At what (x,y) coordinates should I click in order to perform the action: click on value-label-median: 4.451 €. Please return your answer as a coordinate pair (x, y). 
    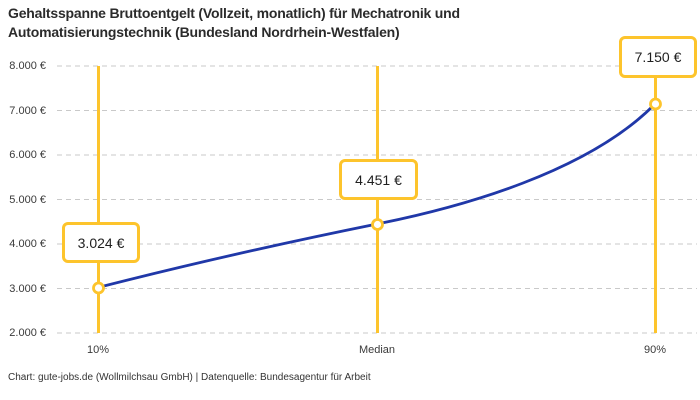
    Looking at the image, I should click on (378, 179).